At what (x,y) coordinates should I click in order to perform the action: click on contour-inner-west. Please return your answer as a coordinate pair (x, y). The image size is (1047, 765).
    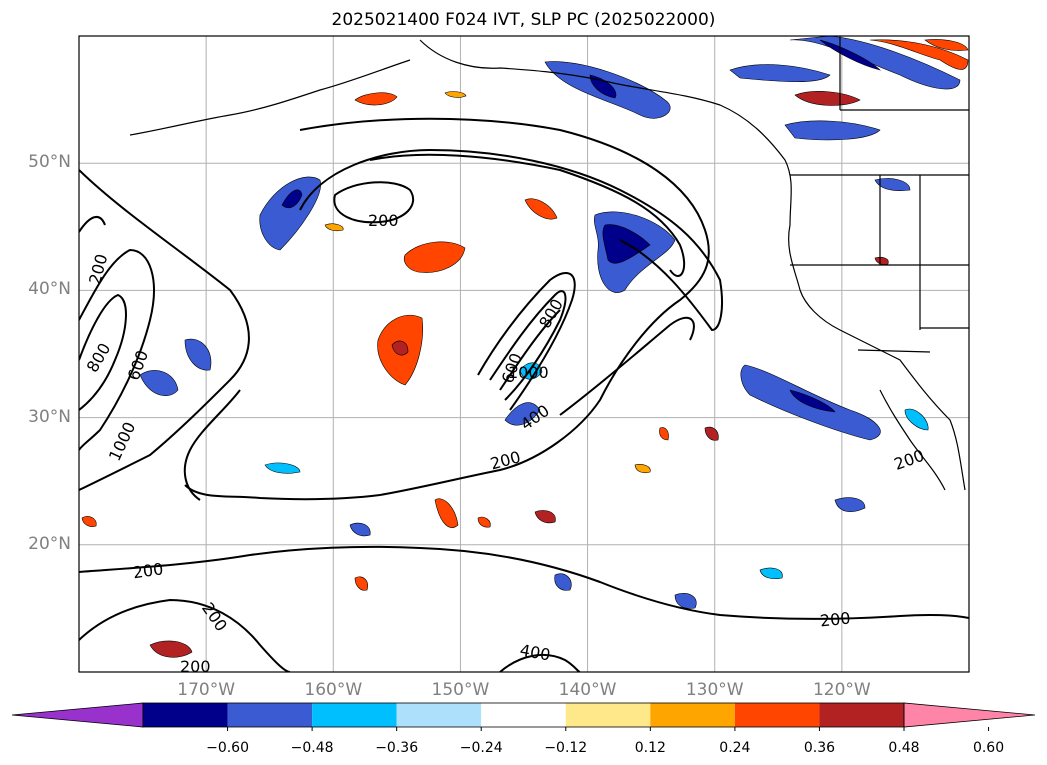
    Looking at the image, I should click on (117, 349).